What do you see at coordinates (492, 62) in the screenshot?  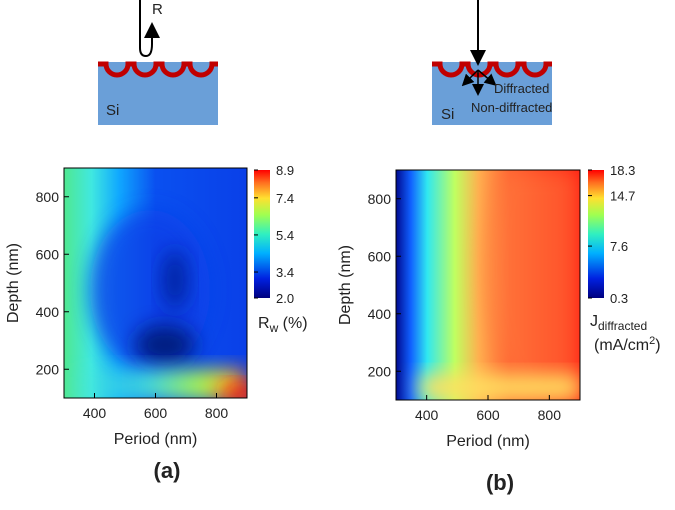 I see `schematic-b: Diffracted Non-diffracted Si` at bounding box center [492, 62].